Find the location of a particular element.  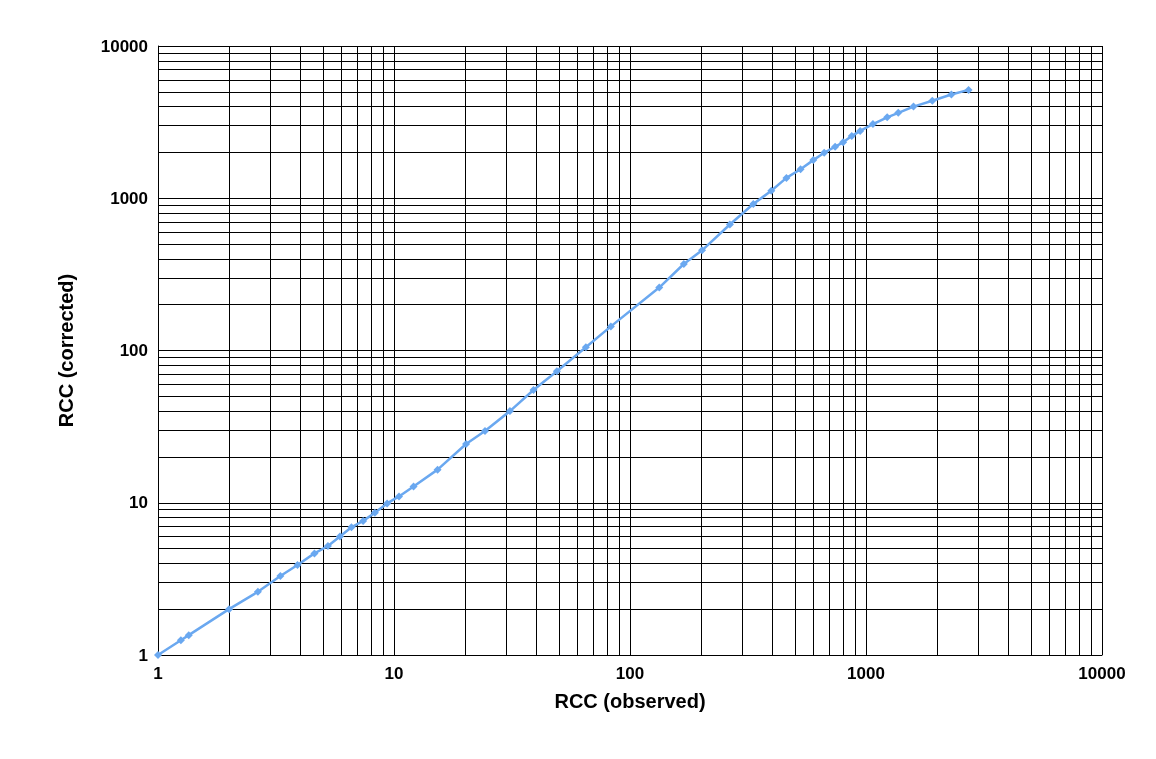

x-tick-label: 100 is located at coordinates (630, 673).